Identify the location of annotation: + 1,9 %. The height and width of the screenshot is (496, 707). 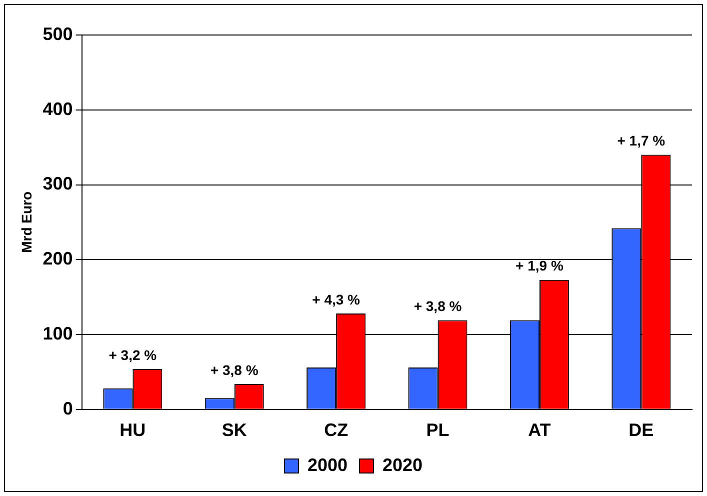
(540, 266).